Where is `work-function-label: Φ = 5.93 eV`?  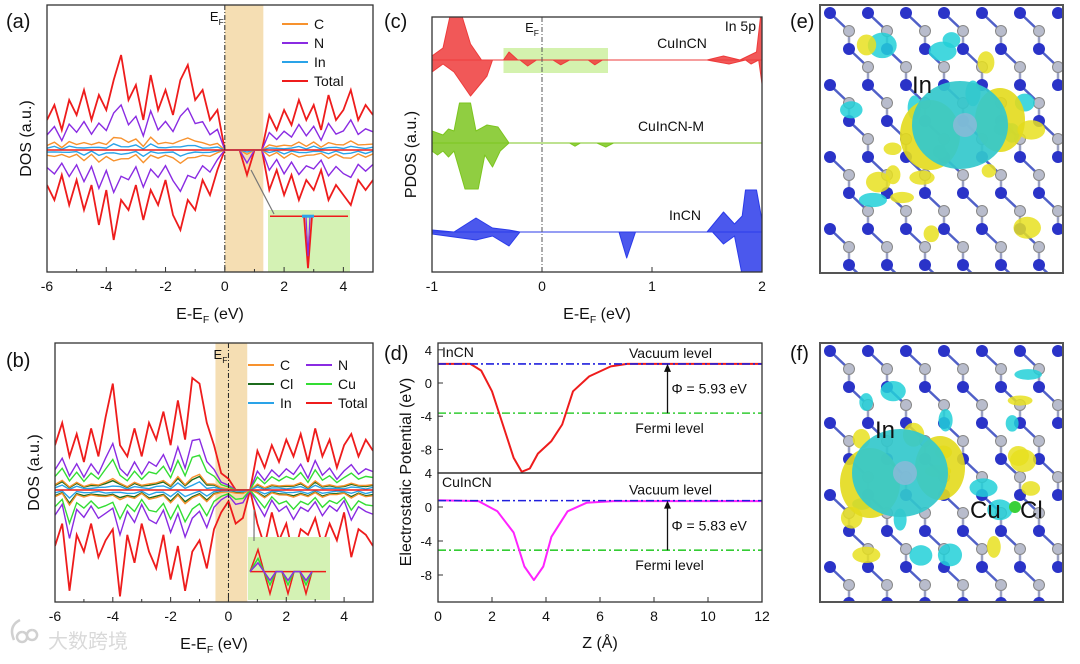
work-function-label: Φ = 5.93 eV is located at coordinates (710, 389).